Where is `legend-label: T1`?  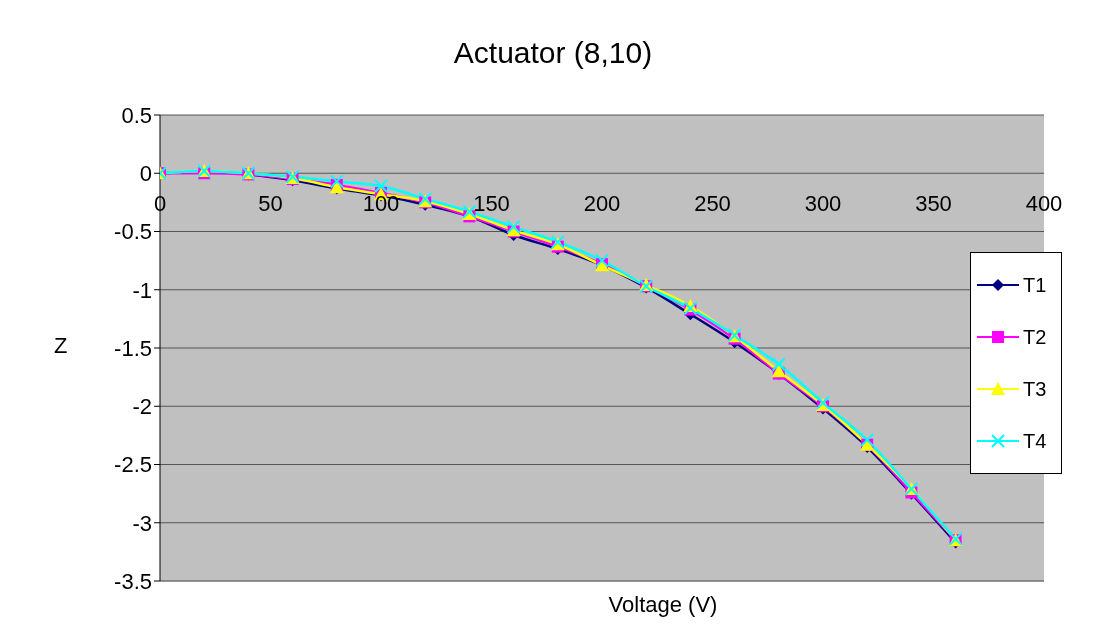 legend-label: T1 is located at coordinates (1035, 285).